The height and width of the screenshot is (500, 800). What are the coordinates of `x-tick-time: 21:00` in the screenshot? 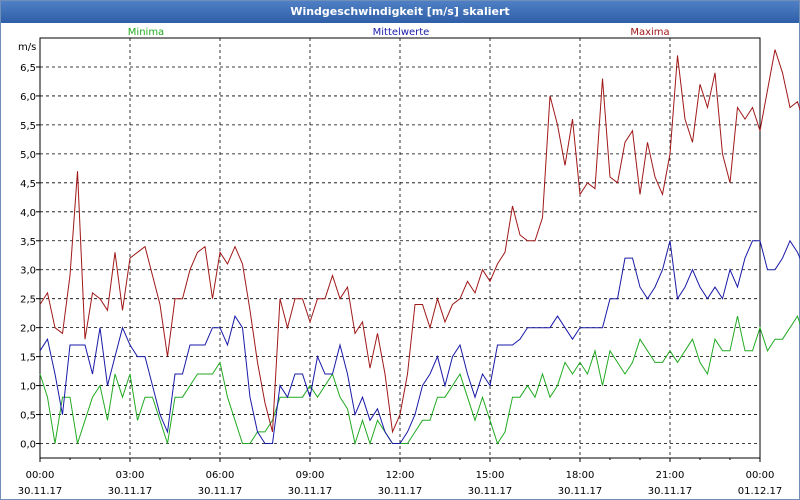 It's located at (670, 475).